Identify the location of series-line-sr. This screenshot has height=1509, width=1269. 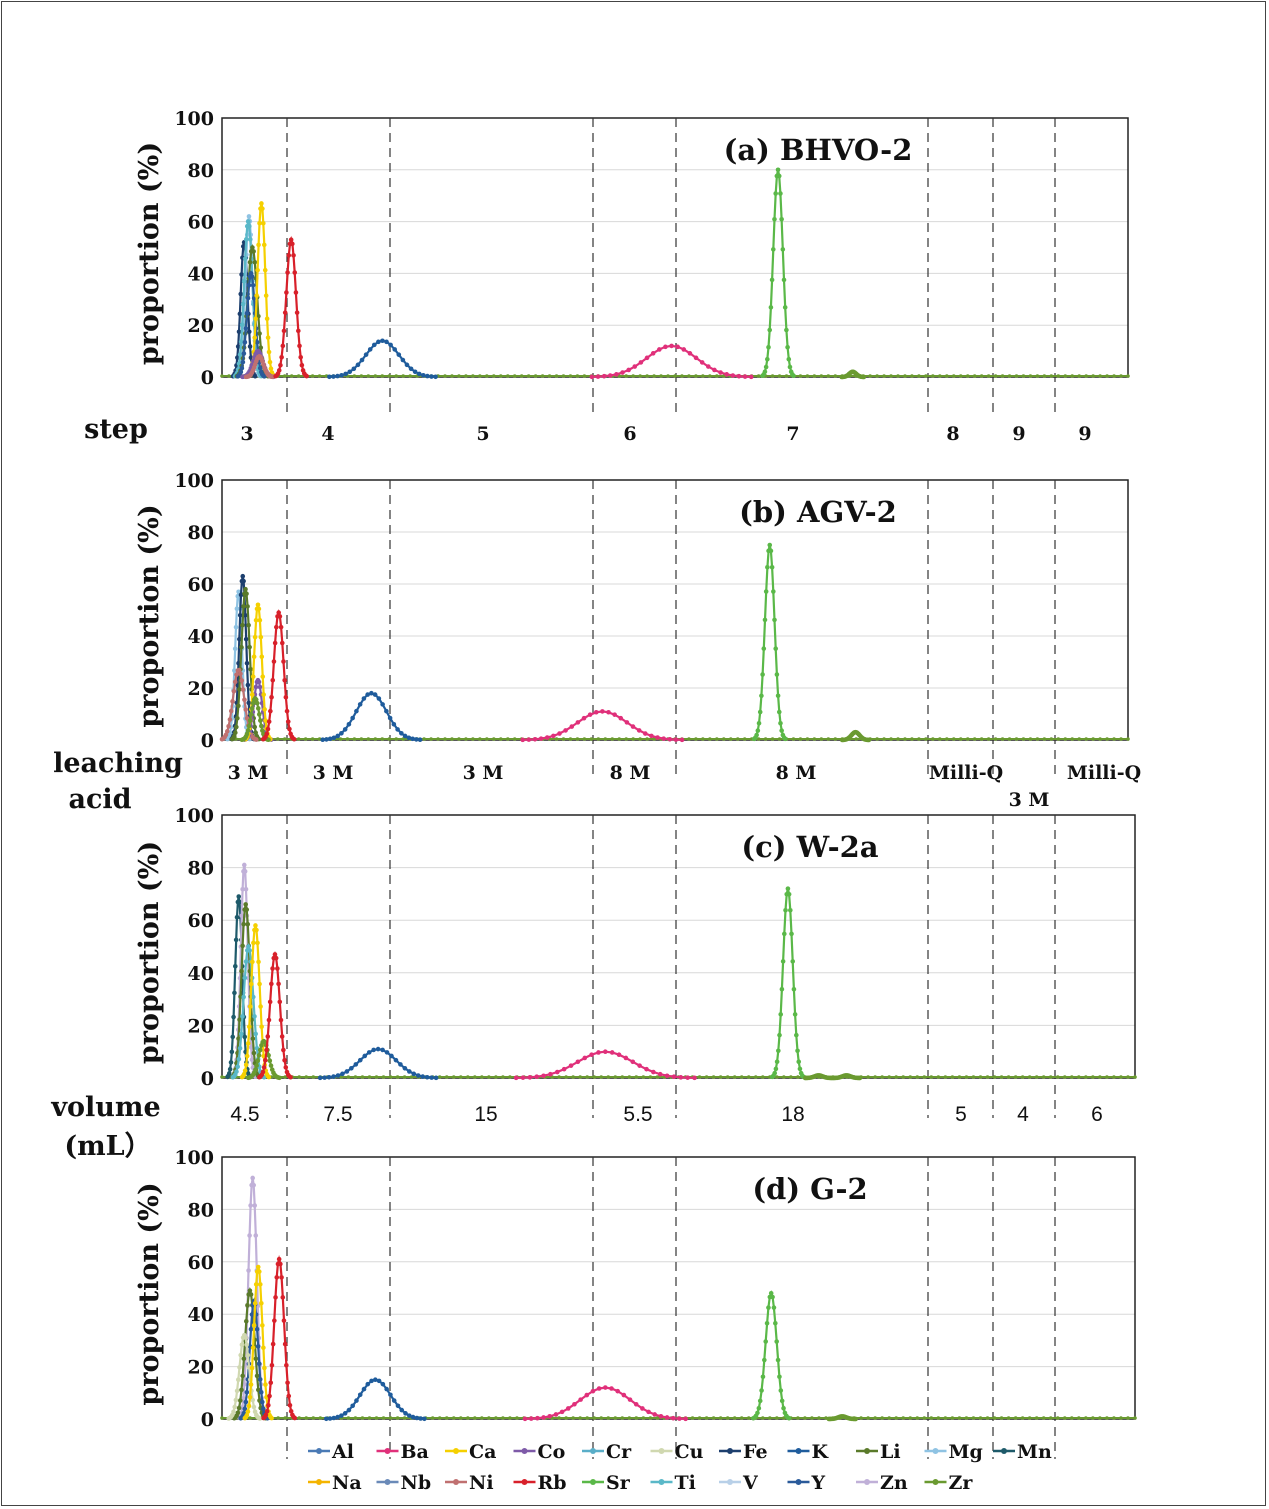
(770, 642).